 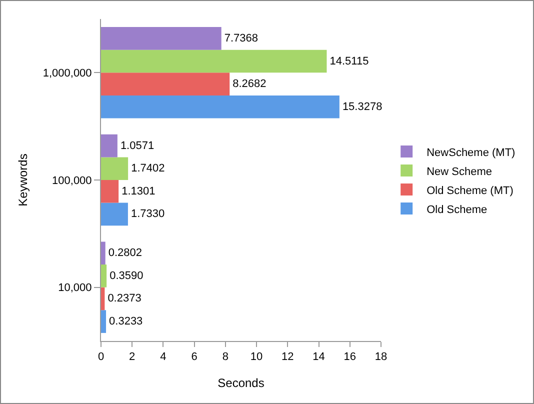 What do you see at coordinates (139, 191) in the screenshot?
I see `data-label: 1.1301` at bounding box center [139, 191].